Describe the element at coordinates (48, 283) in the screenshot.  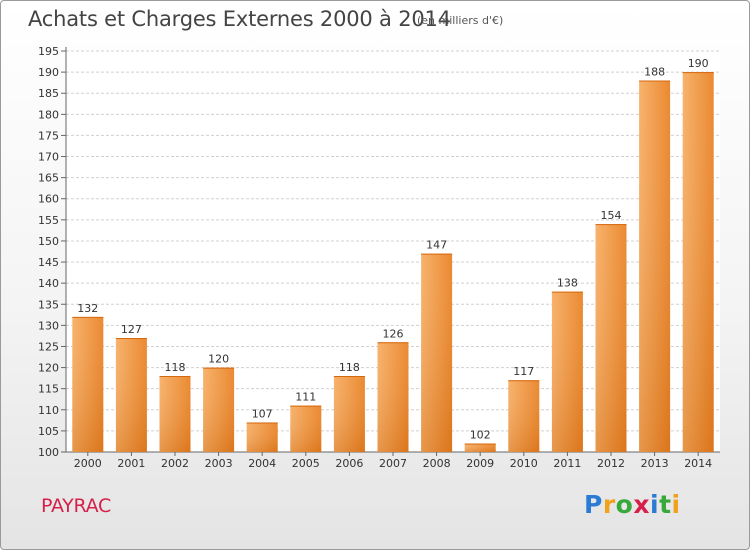
I see `y-tick-label: 140` at that location.